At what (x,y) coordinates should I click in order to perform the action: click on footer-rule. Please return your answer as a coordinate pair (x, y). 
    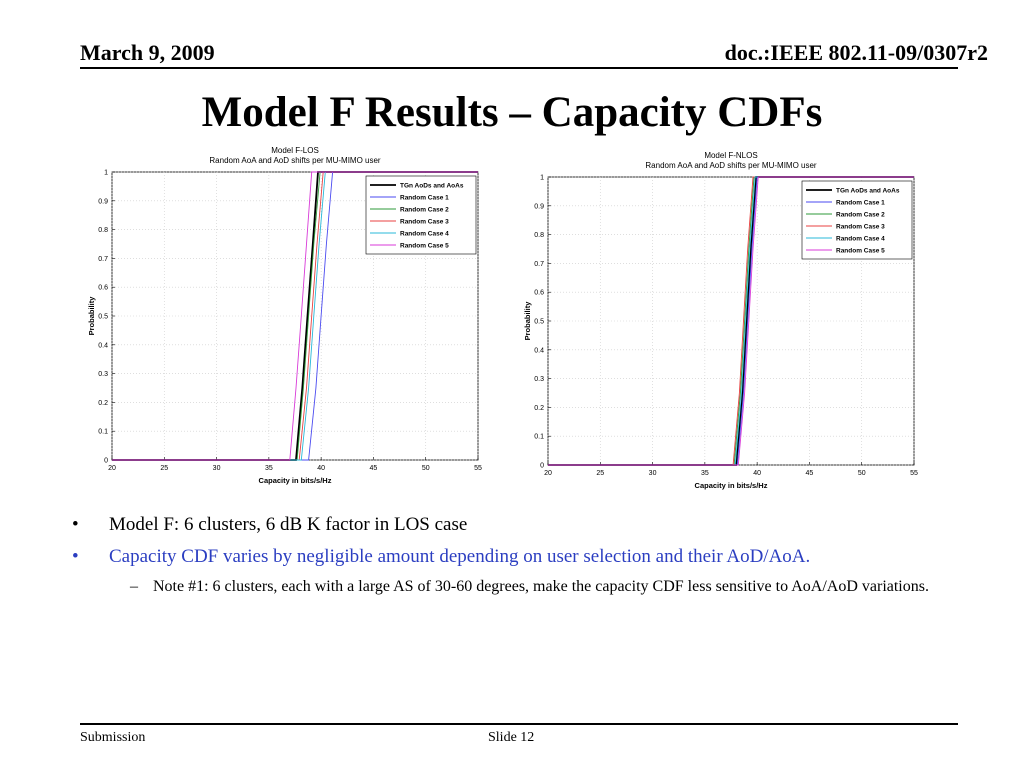
    Looking at the image, I should click on (519, 724).